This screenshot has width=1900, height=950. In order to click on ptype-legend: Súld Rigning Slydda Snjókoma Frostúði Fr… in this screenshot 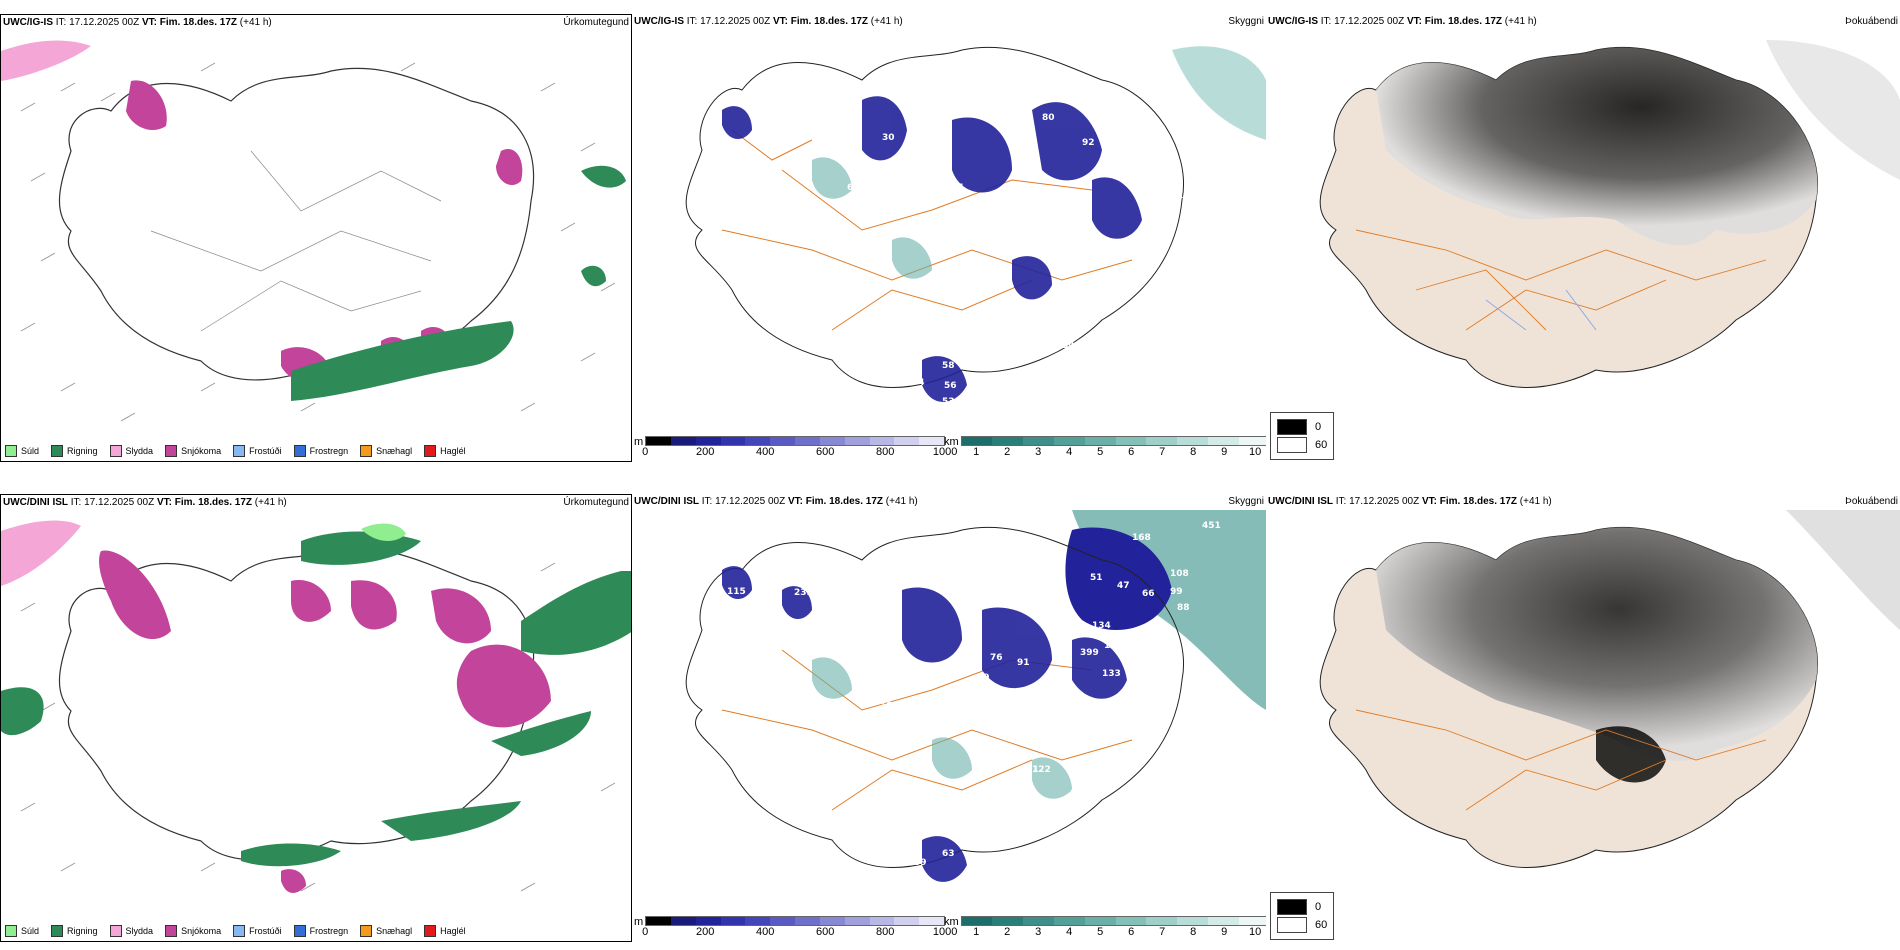, I will do `click(235, 451)`.